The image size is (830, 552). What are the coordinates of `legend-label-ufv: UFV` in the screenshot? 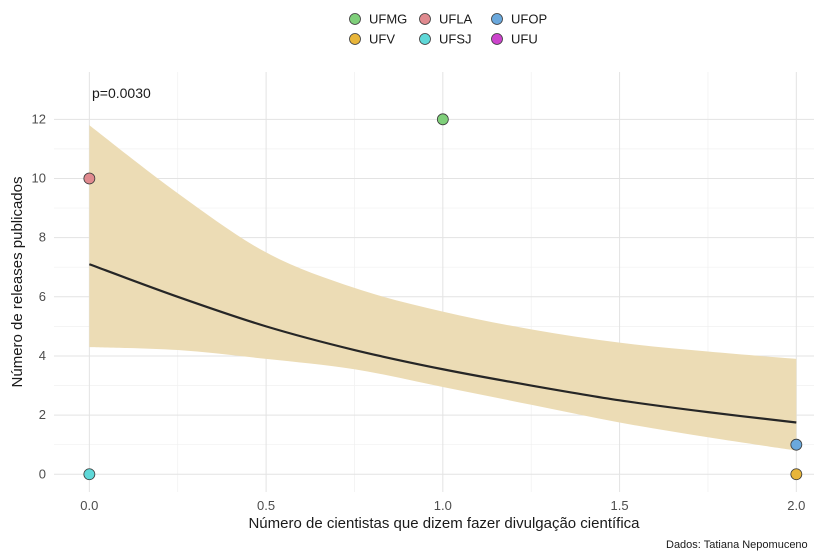 It's located at (382, 39).